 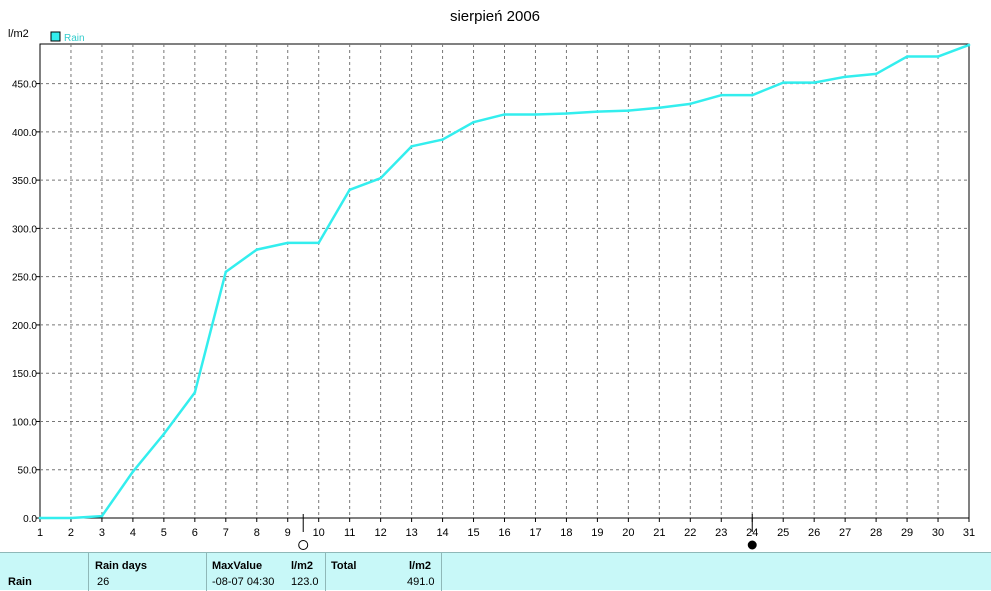 I want to click on x-tick-label: 23, so click(x=721, y=533).